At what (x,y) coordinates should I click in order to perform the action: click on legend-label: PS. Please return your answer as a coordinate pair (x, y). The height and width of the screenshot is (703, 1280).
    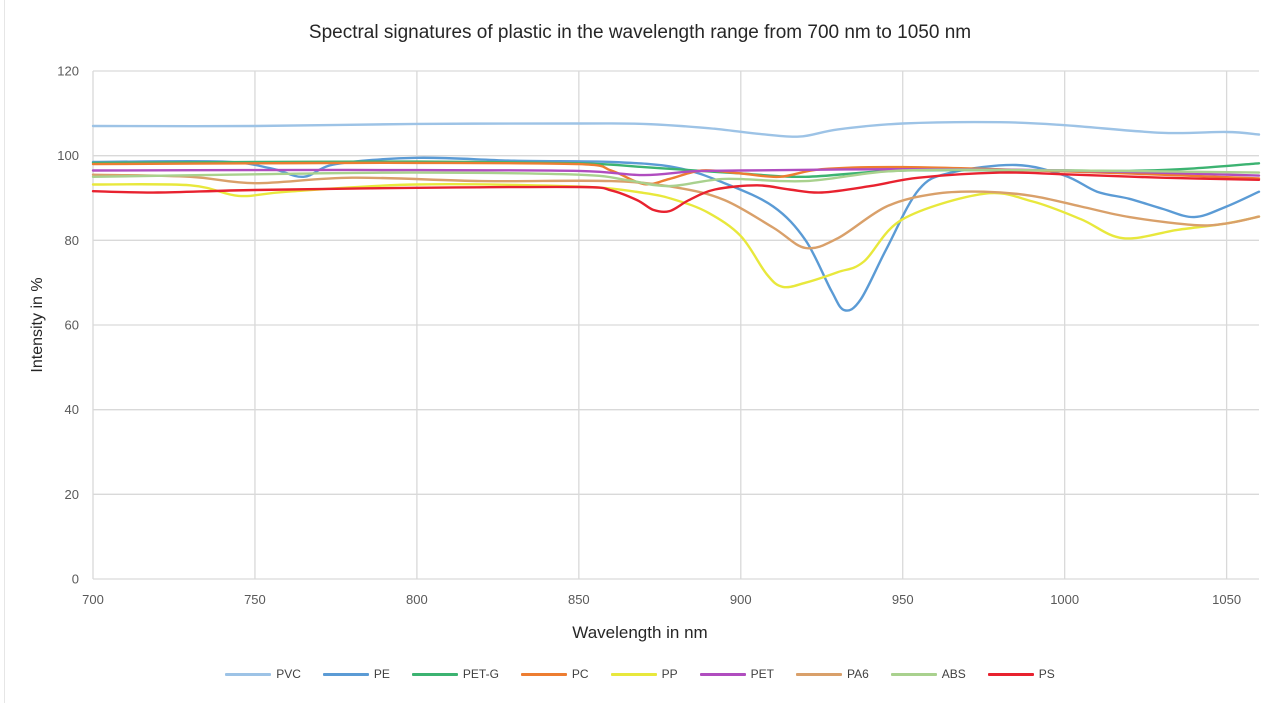
    Looking at the image, I should click on (1046, 674).